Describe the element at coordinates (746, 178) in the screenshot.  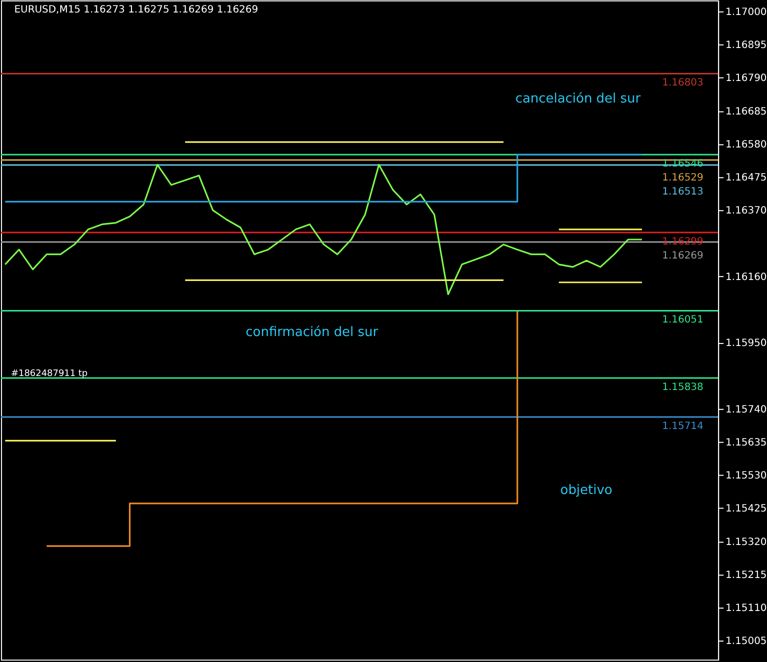
I see `y-tick-label: 1.16475` at that location.